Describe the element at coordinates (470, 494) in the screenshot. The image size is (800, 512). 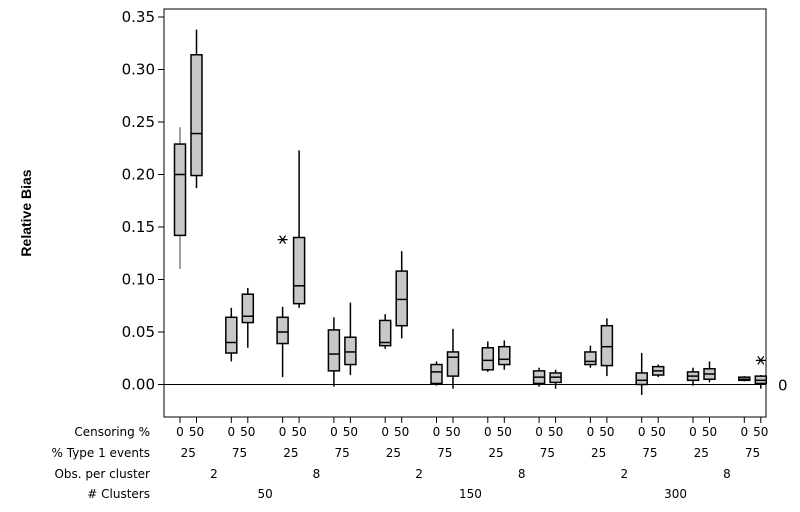
I see `clusters-label: 150` at that location.